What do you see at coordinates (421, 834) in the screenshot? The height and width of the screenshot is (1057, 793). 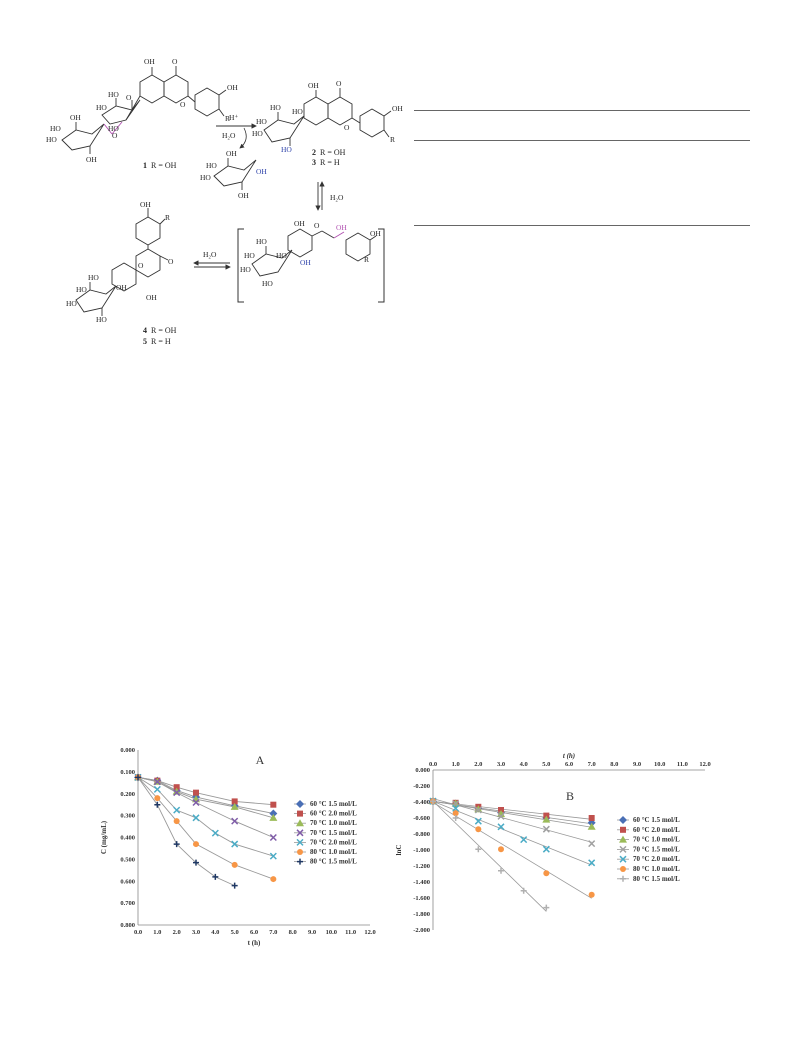 I see `y-tick-label: -0.800` at bounding box center [421, 834].